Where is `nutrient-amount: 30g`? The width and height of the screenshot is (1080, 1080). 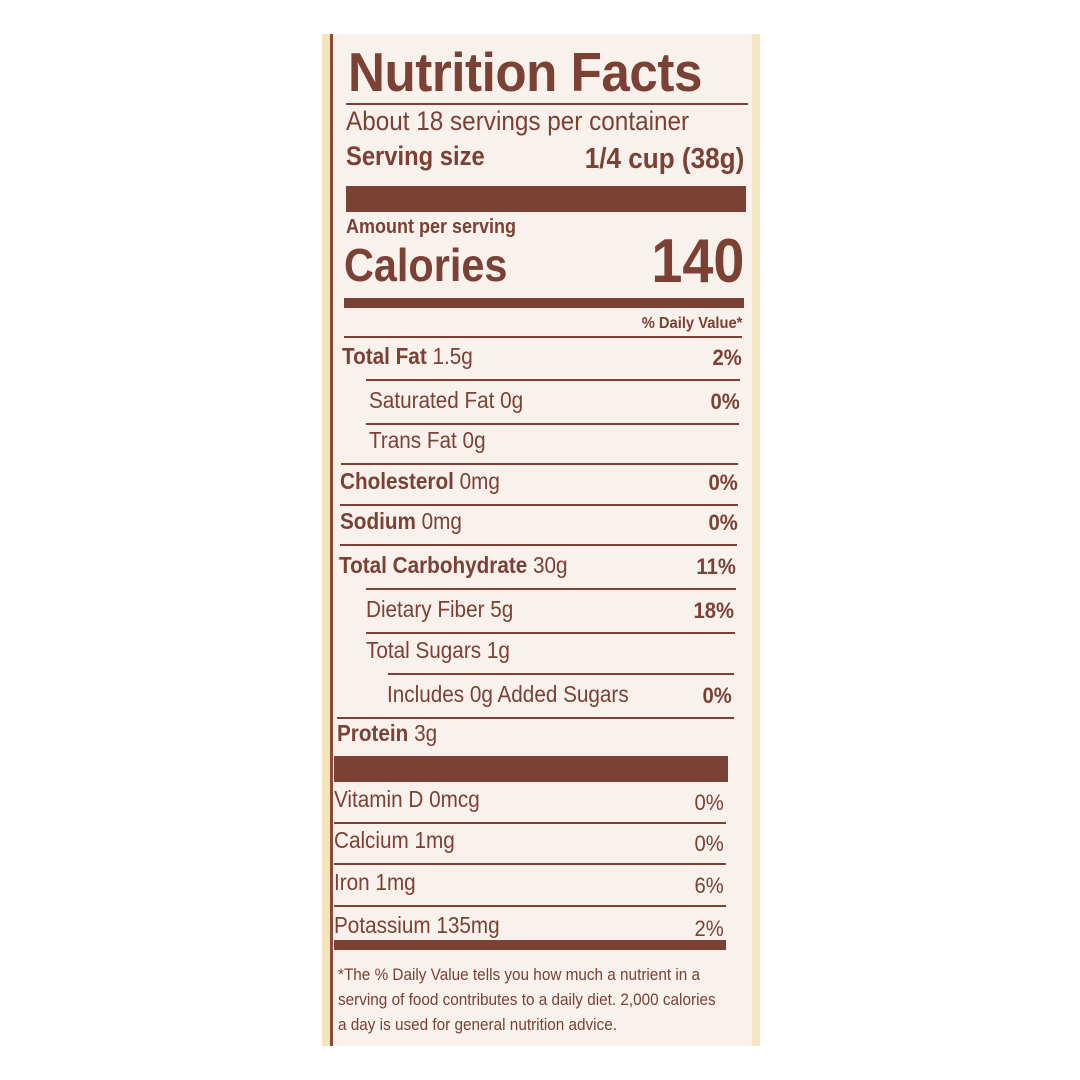
nutrient-amount: 30g is located at coordinates (550, 565).